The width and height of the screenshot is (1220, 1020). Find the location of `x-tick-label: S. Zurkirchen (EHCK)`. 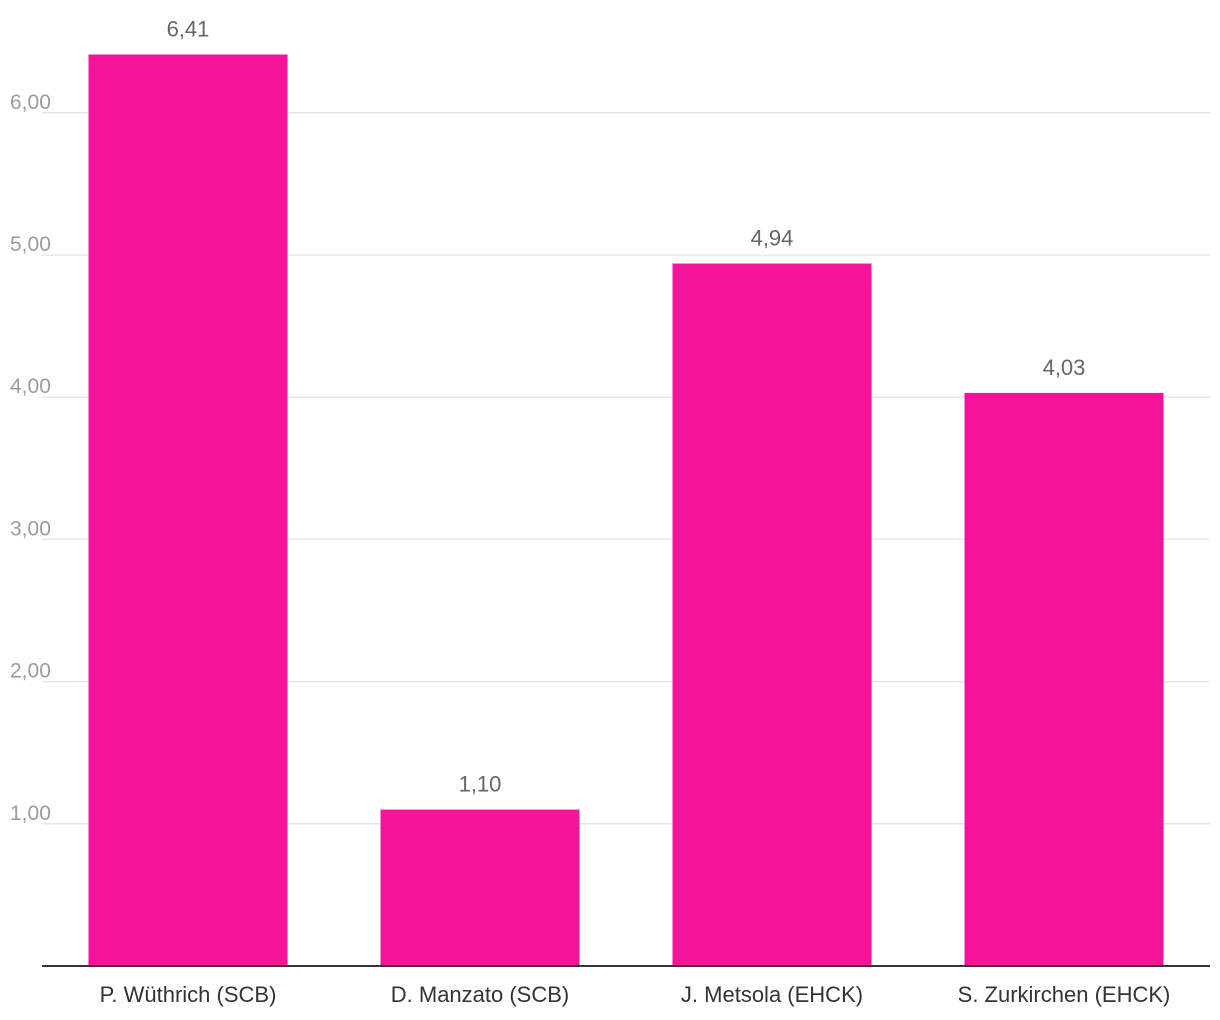

x-tick-label: S. Zurkirchen (EHCK) is located at coordinates (1064, 994).